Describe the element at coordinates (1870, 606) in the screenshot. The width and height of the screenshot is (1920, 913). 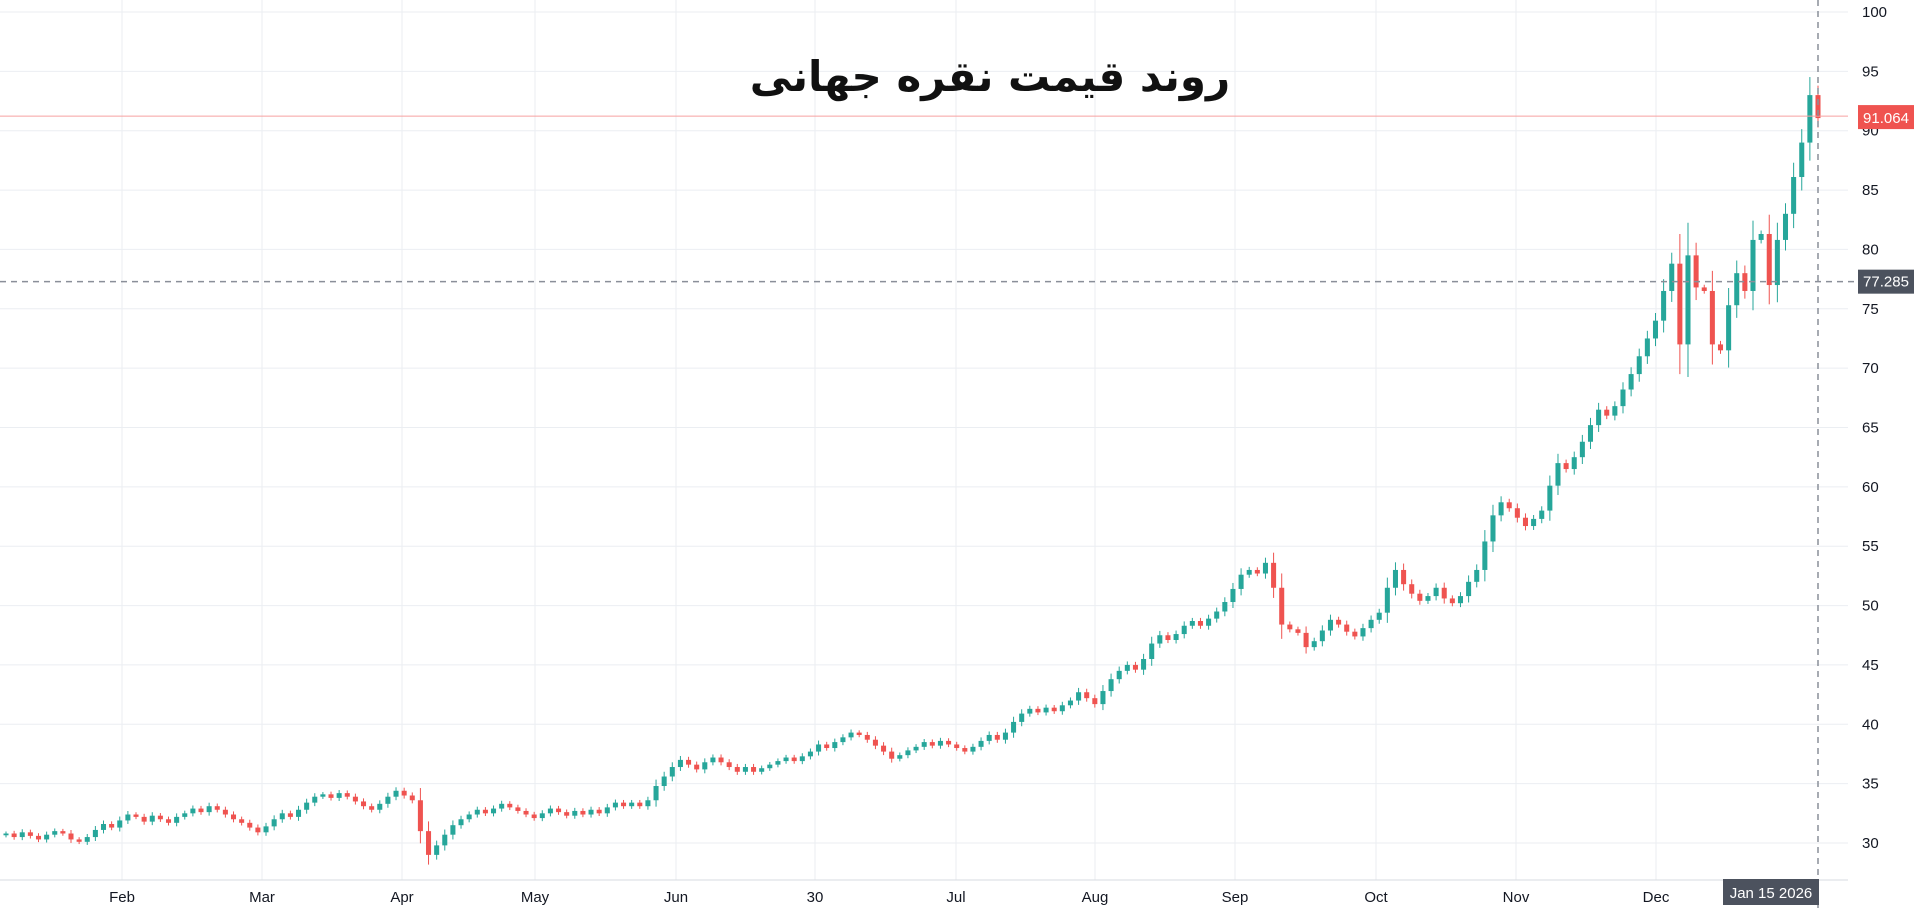
I see `y-tick-label: 50` at that location.